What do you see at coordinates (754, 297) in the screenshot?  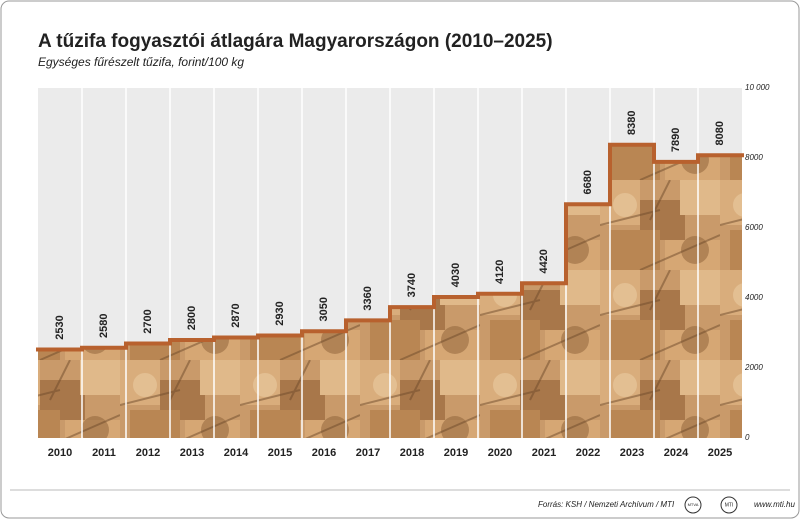 I see `y-tick-label: 4000` at bounding box center [754, 297].